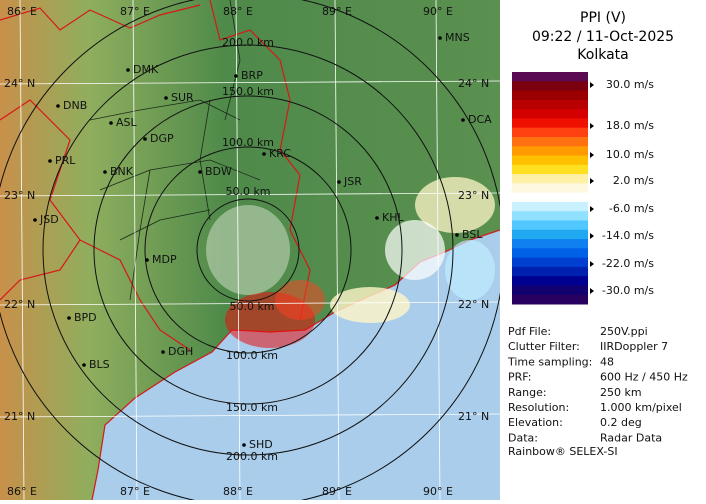 The height and width of the screenshot is (504, 706). Describe the element at coordinates (127, 122) in the screenshot. I see `city-label: ASL` at that location.